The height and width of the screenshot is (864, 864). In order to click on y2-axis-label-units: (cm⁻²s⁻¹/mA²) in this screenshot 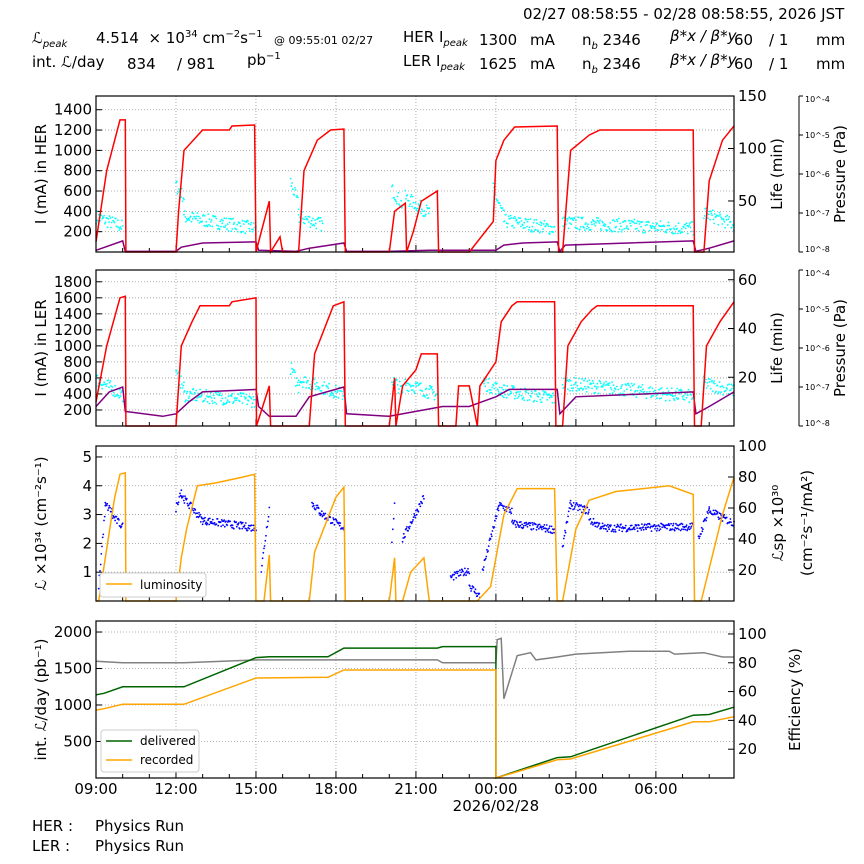, I will do `click(807, 523)`.